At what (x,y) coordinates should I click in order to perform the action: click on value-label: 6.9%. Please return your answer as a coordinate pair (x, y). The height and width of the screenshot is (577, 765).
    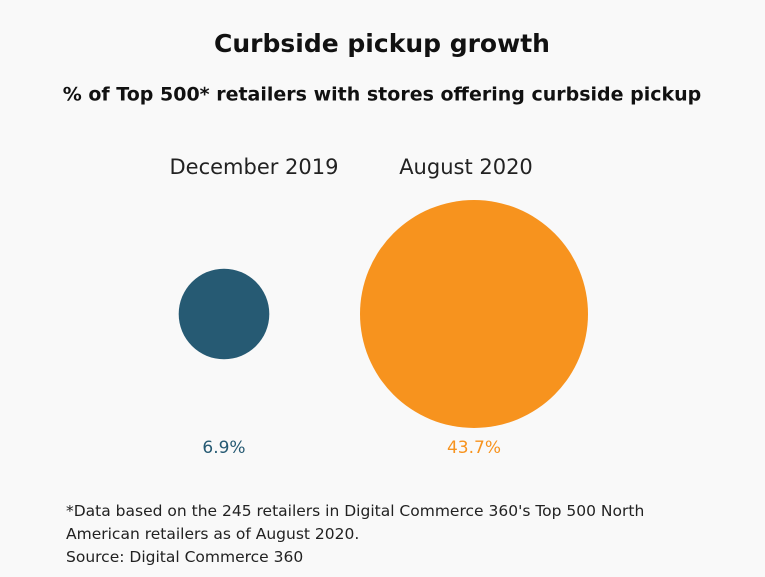
    Looking at the image, I should click on (223, 448).